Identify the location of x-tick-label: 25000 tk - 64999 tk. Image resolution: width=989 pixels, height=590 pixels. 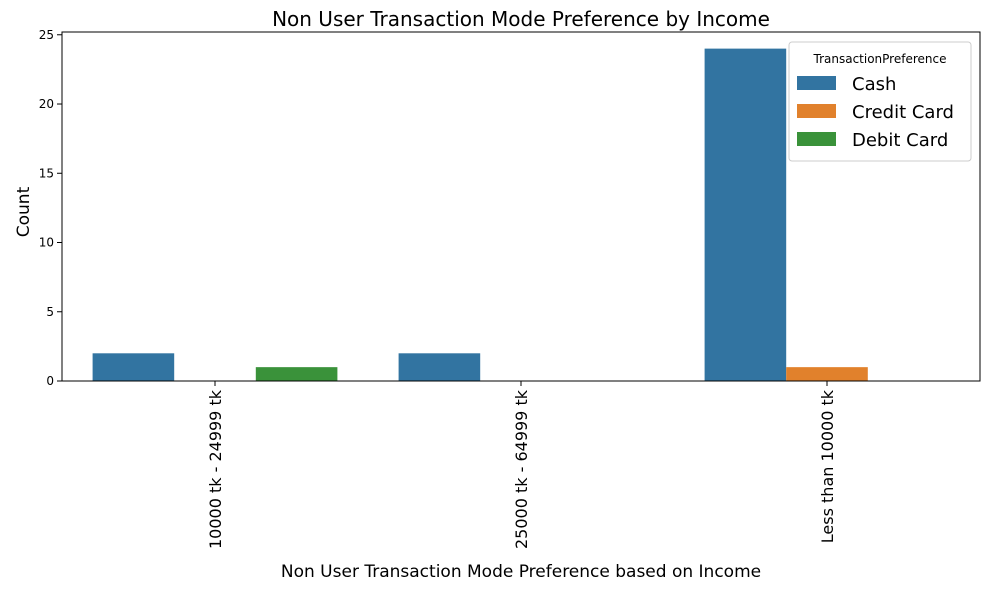
(521, 469).